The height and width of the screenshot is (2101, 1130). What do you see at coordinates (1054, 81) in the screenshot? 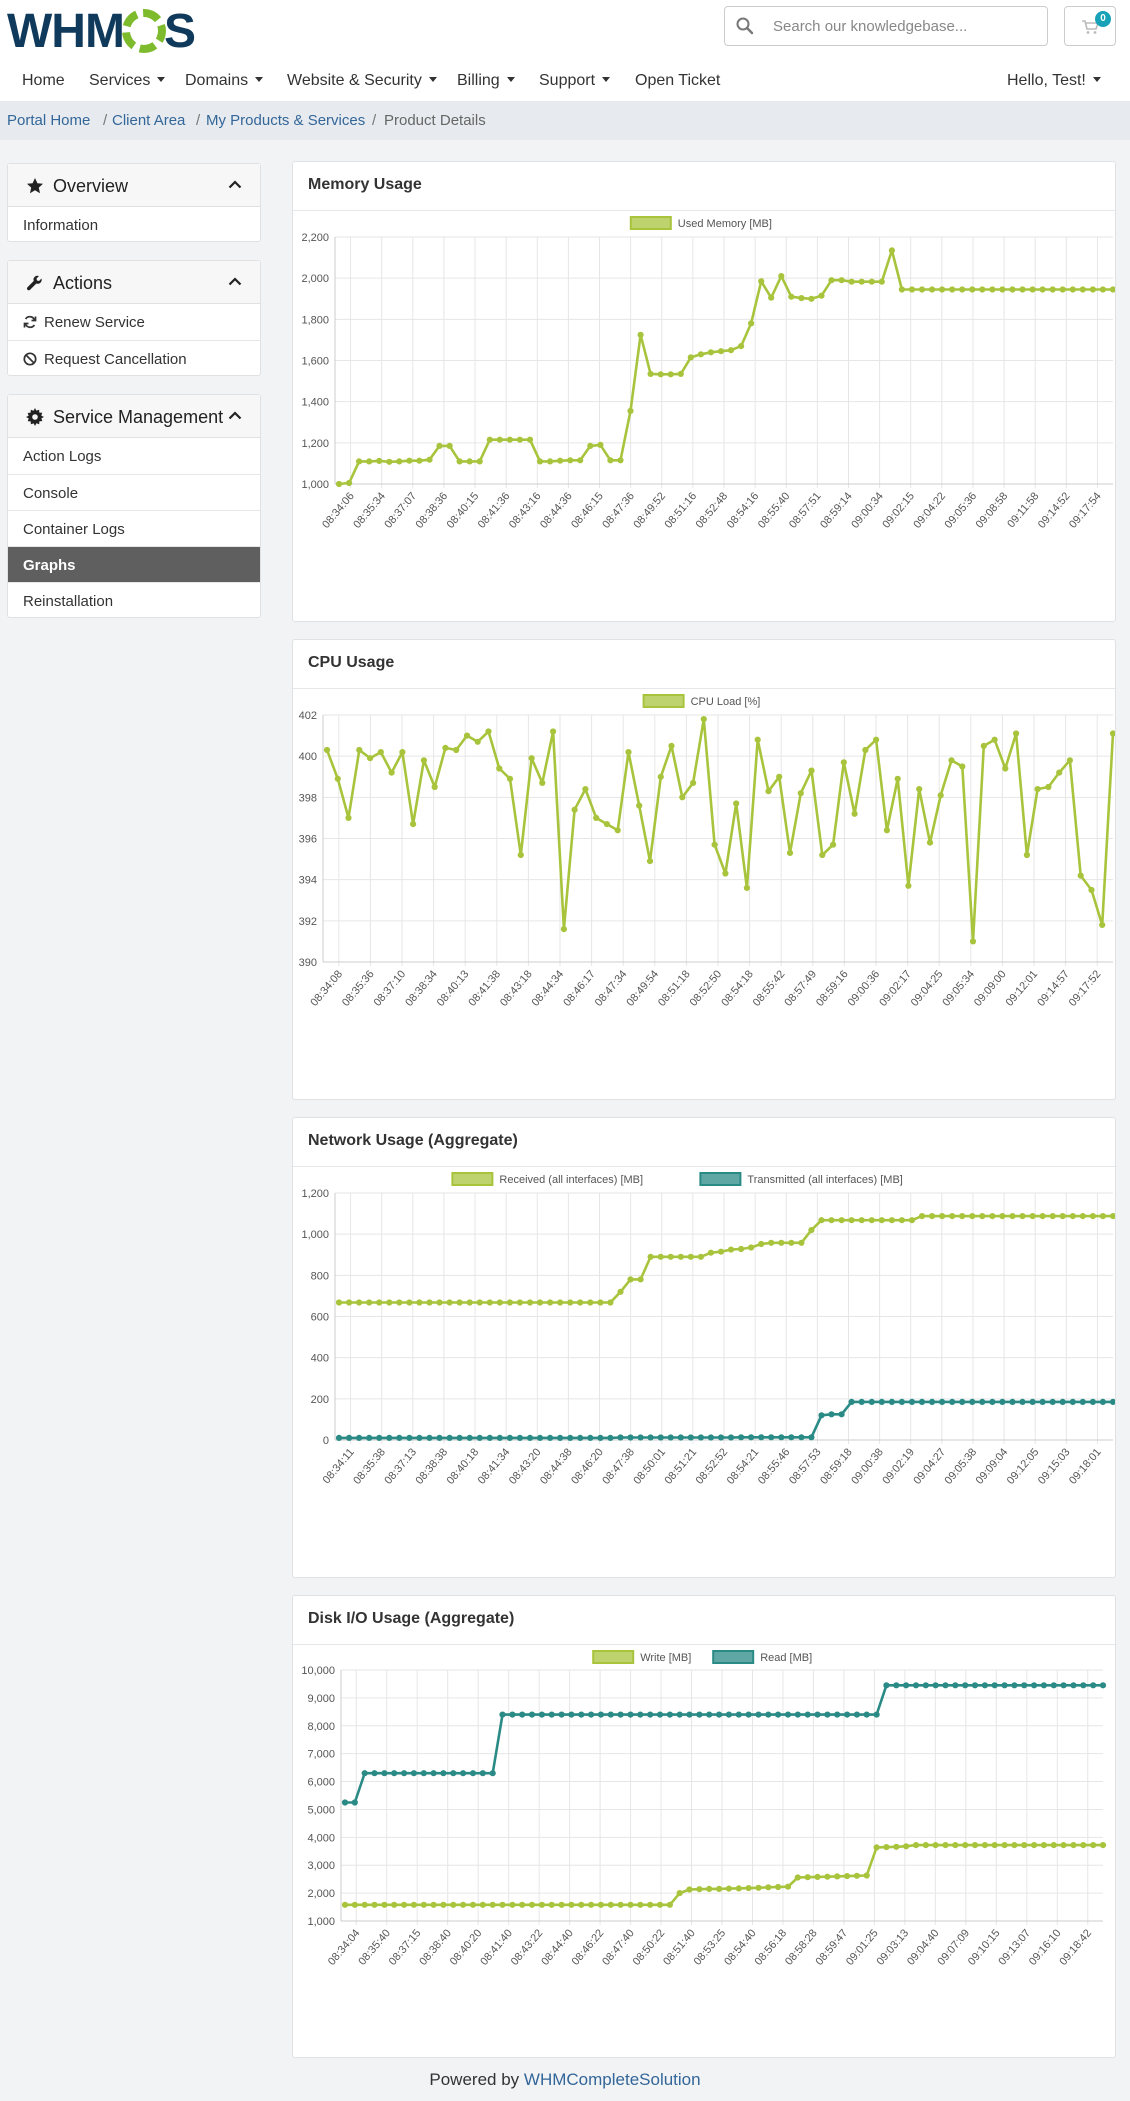
I see `nav-user-menu: Hello, Test!` at bounding box center [1054, 81].